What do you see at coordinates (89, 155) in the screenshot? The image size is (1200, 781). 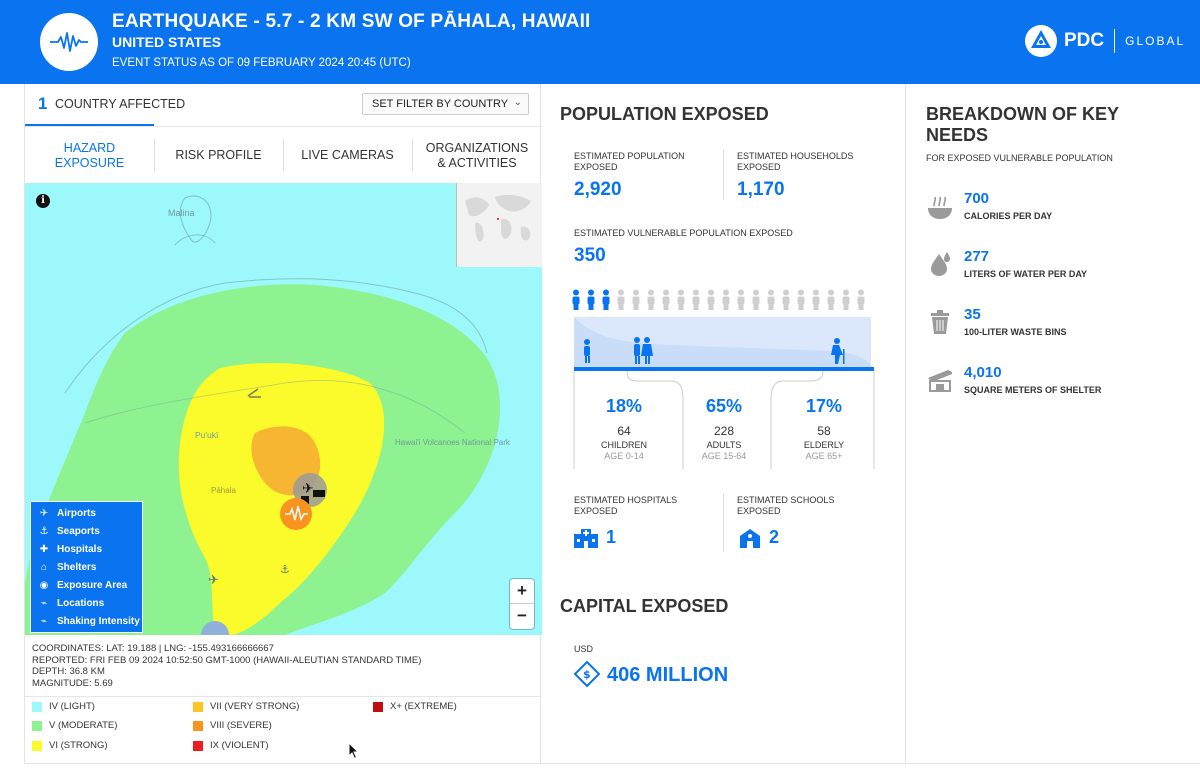 I see `tab-hazard-exposure: HAZARD EXPOSURE` at bounding box center [89, 155].